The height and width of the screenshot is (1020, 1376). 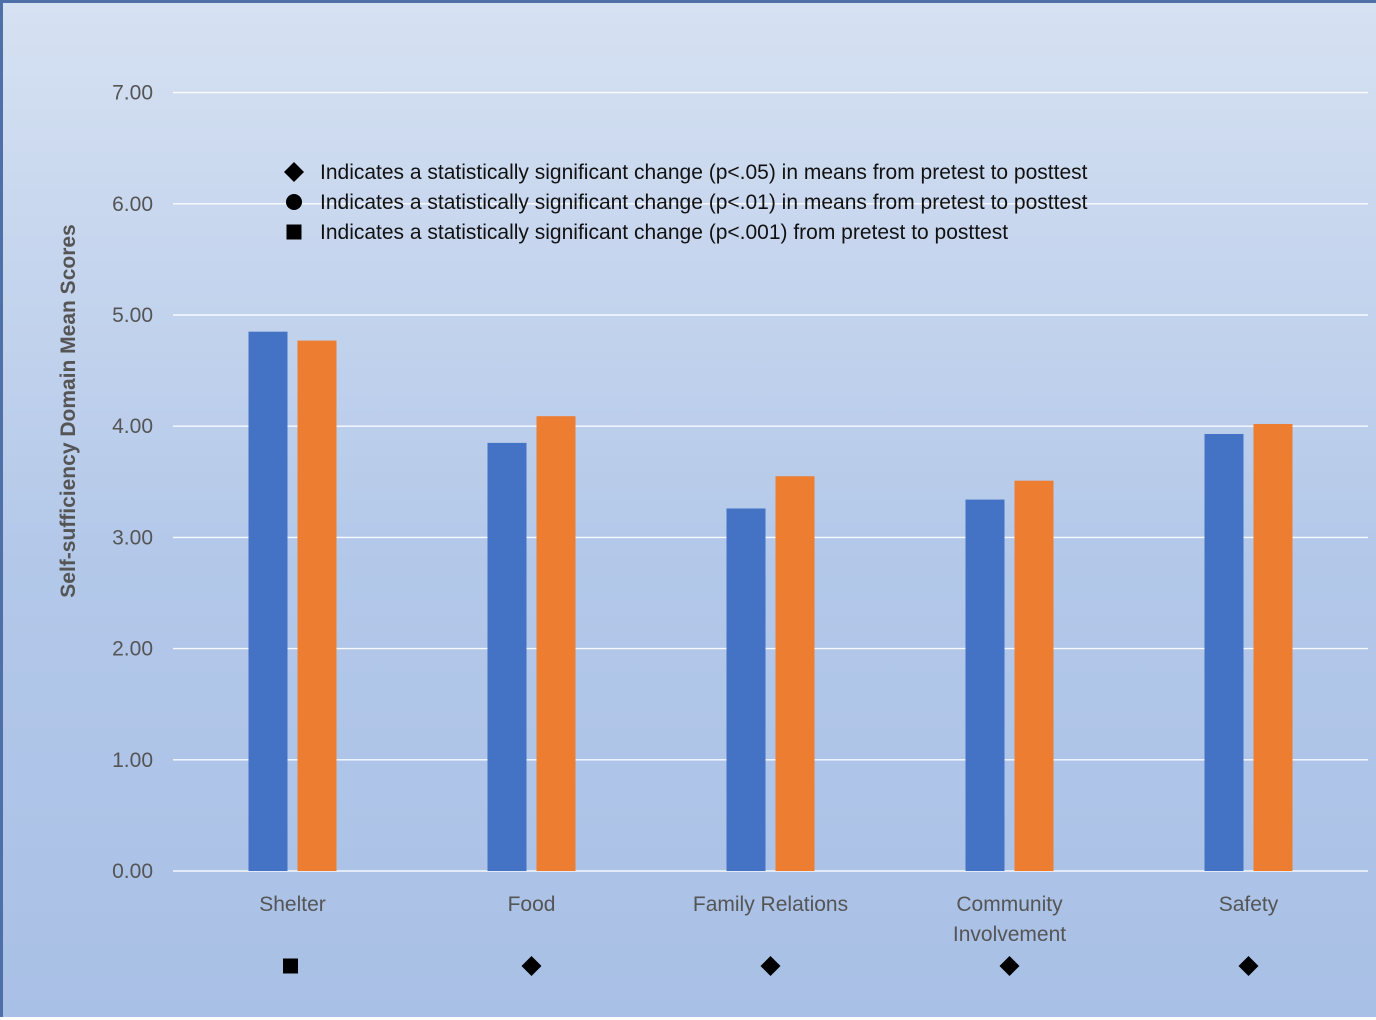 What do you see at coordinates (317, 606) in the screenshot?
I see `bar-series2-shelter` at bounding box center [317, 606].